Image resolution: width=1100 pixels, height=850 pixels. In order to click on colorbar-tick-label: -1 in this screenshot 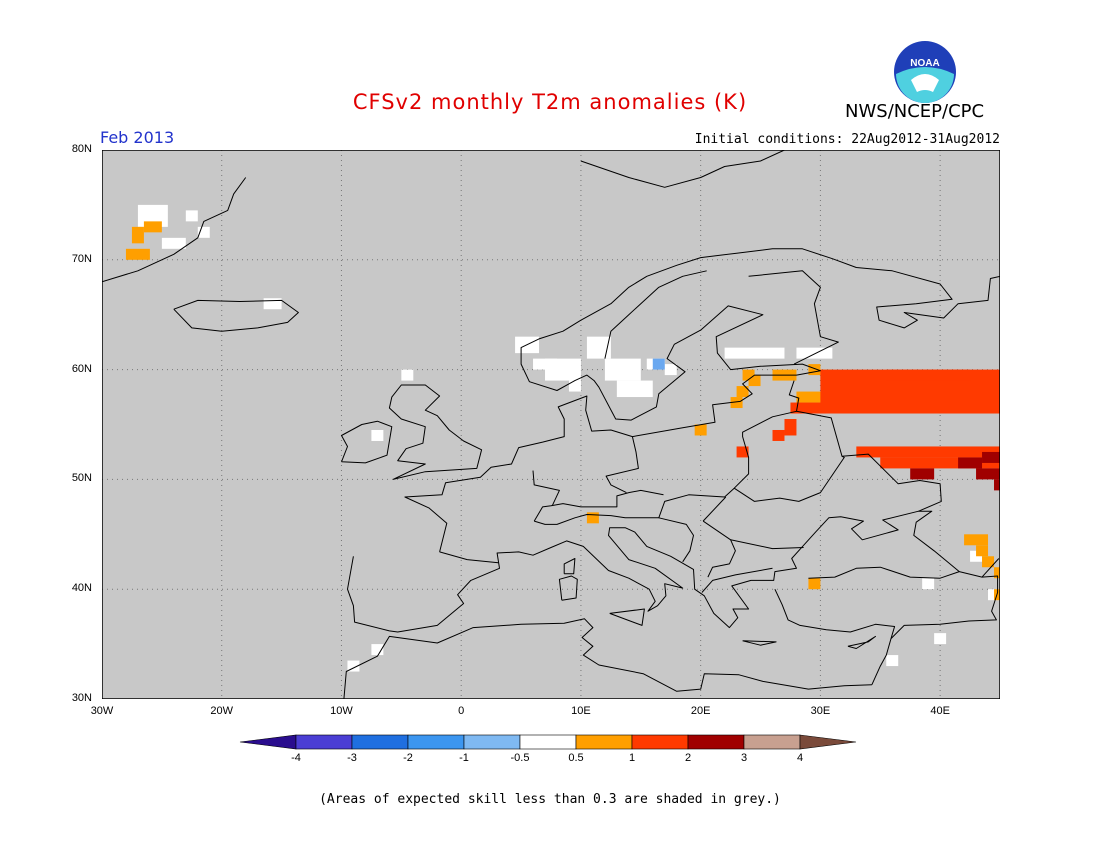, I will do `click(464, 758)`.